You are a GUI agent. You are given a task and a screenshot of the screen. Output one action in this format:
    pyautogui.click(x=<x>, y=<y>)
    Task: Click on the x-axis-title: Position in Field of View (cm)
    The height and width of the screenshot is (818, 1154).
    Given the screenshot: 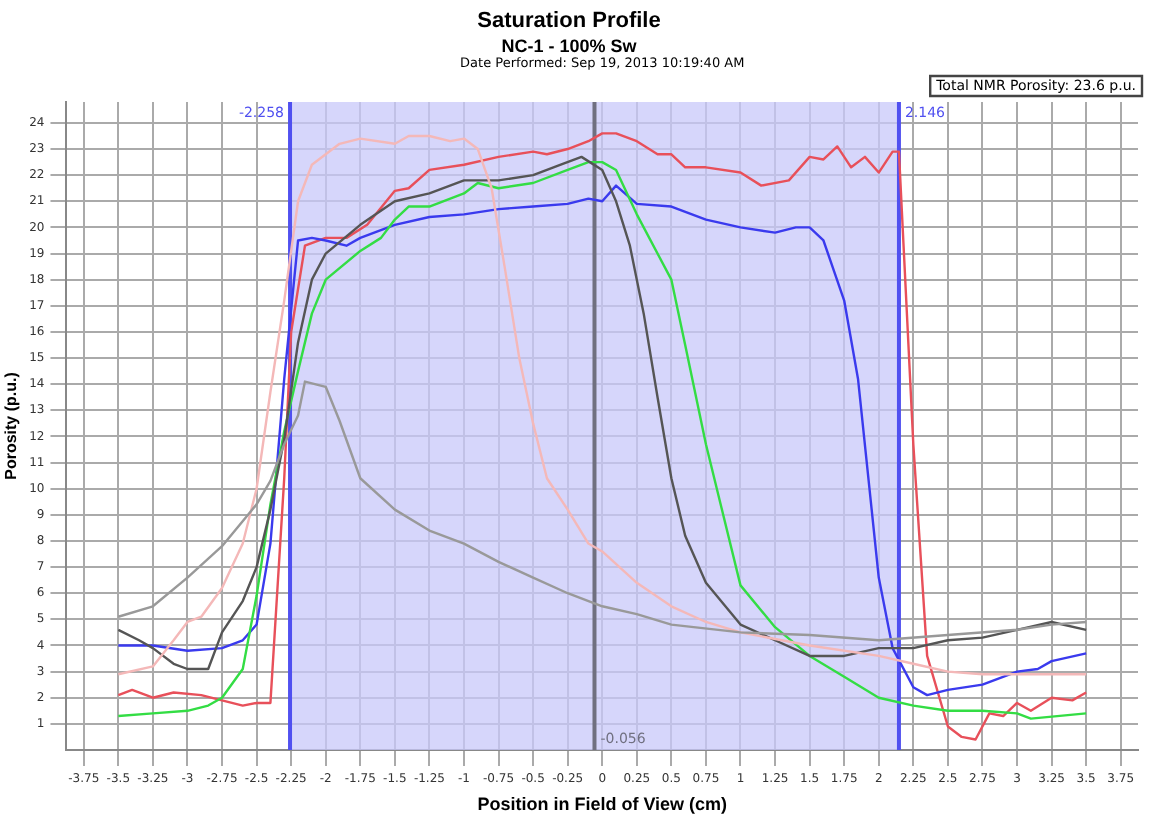 What is the action you would take?
    pyautogui.click(x=602, y=804)
    